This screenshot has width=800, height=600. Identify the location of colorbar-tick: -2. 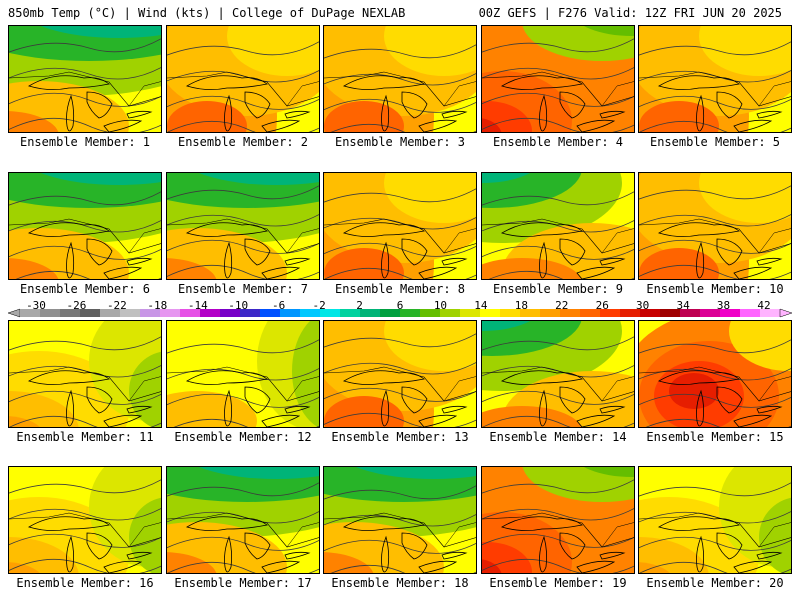
(319, 305).